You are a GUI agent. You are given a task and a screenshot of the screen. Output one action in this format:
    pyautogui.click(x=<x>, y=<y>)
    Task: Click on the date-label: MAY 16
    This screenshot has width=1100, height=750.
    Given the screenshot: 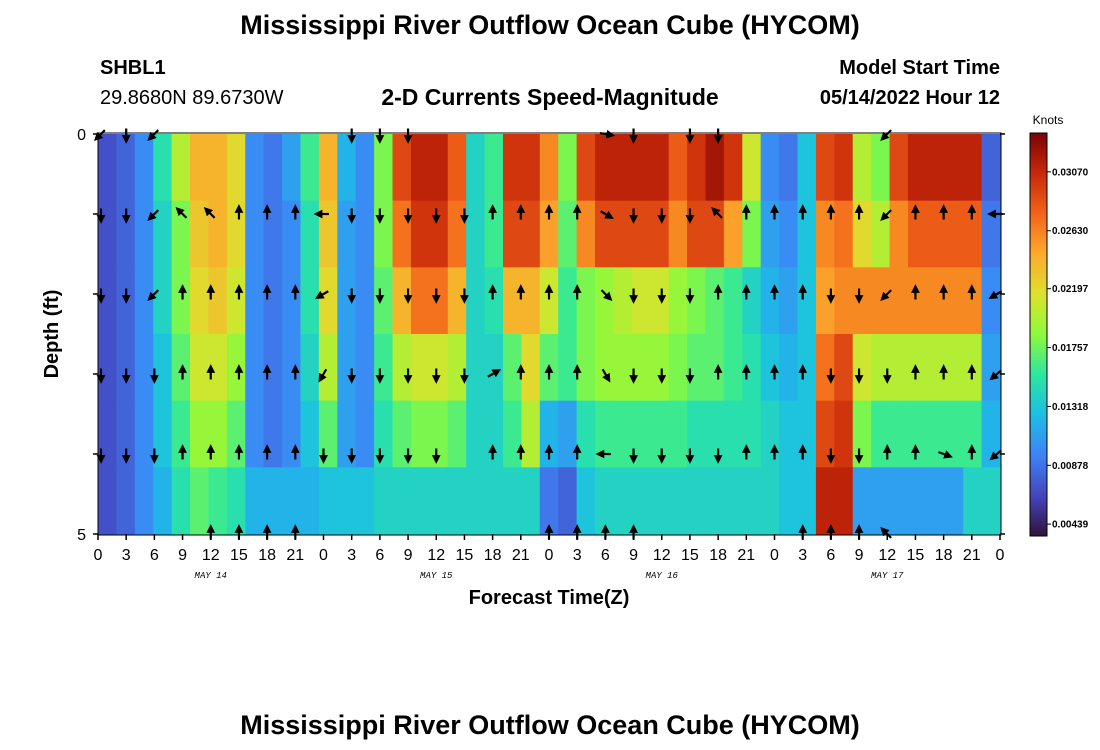 What is the action you would take?
    pyautogui.click(x=662, y=576)
    